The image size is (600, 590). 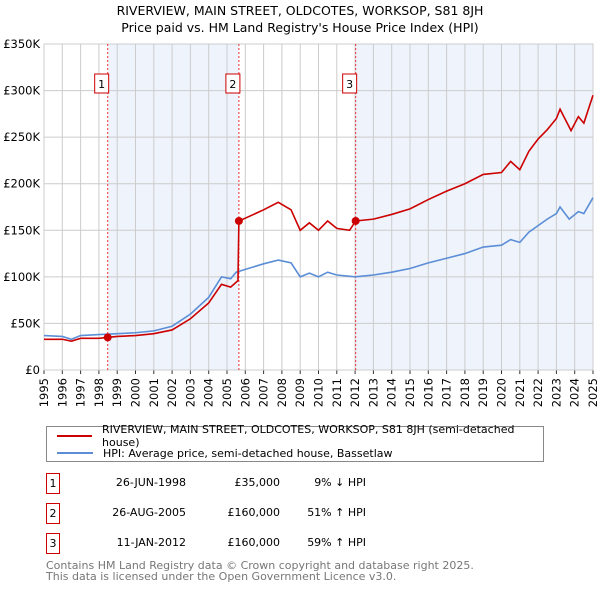 What do you see at coordinates (151, 542) in the screenshot?
I see `sale-date: 11-JAN-2012` at bounding box center [151, 542].